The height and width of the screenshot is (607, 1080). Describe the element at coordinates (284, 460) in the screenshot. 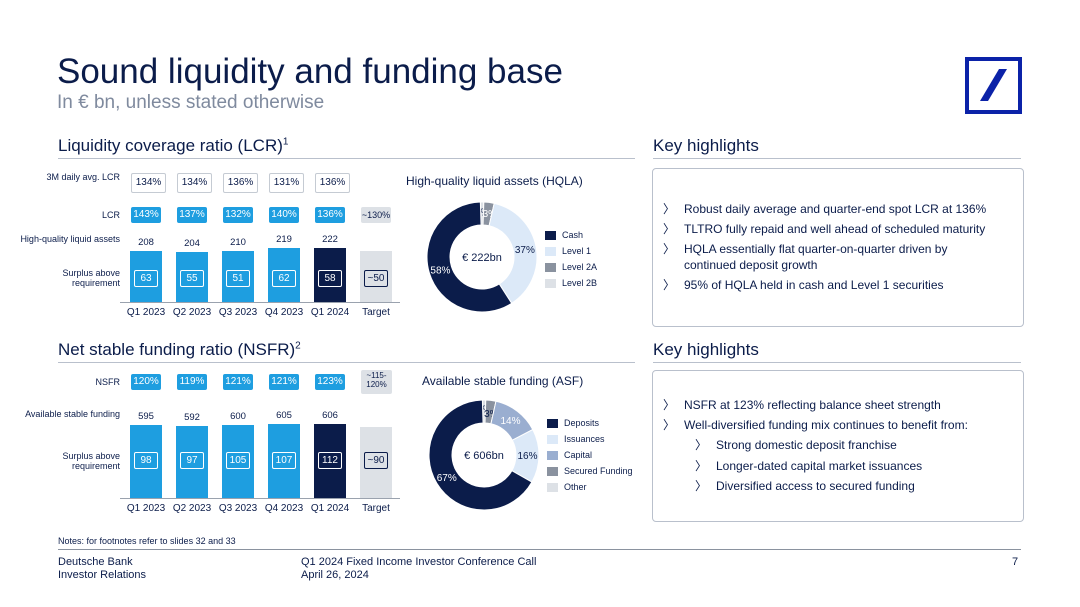

I see `surplus-value-box: 107` at that location.